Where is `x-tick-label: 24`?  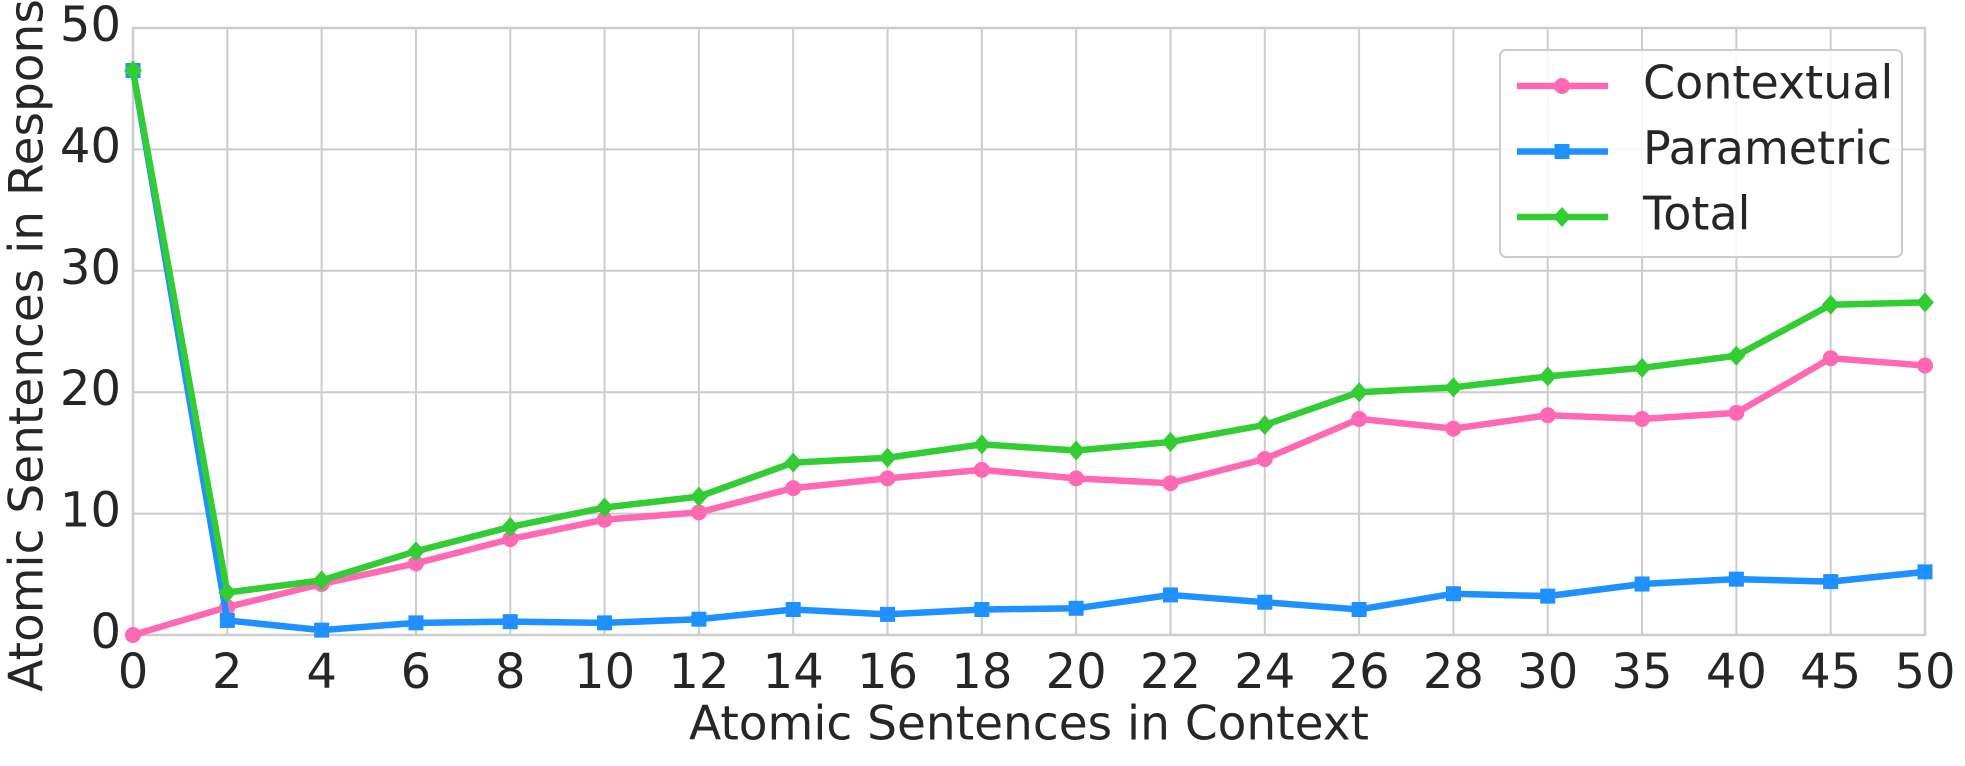
x-tick-label: 24 is located at coordinates (1264, 672).